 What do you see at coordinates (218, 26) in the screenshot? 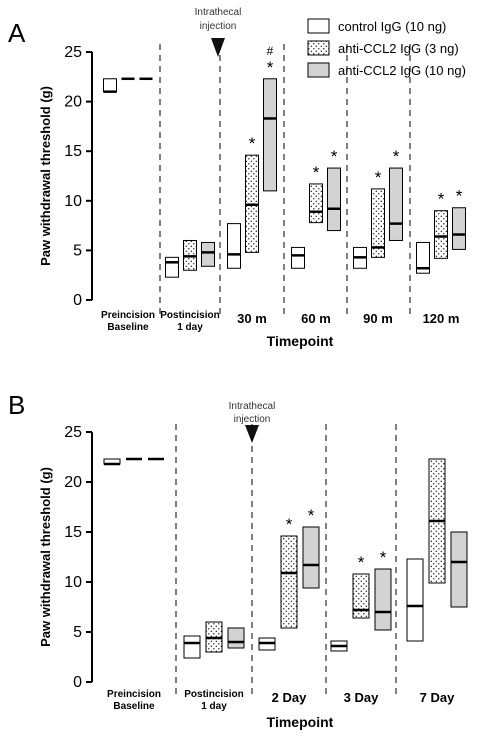
I see `injection-label-a-line2: injection` at bounding box center [218, 26].